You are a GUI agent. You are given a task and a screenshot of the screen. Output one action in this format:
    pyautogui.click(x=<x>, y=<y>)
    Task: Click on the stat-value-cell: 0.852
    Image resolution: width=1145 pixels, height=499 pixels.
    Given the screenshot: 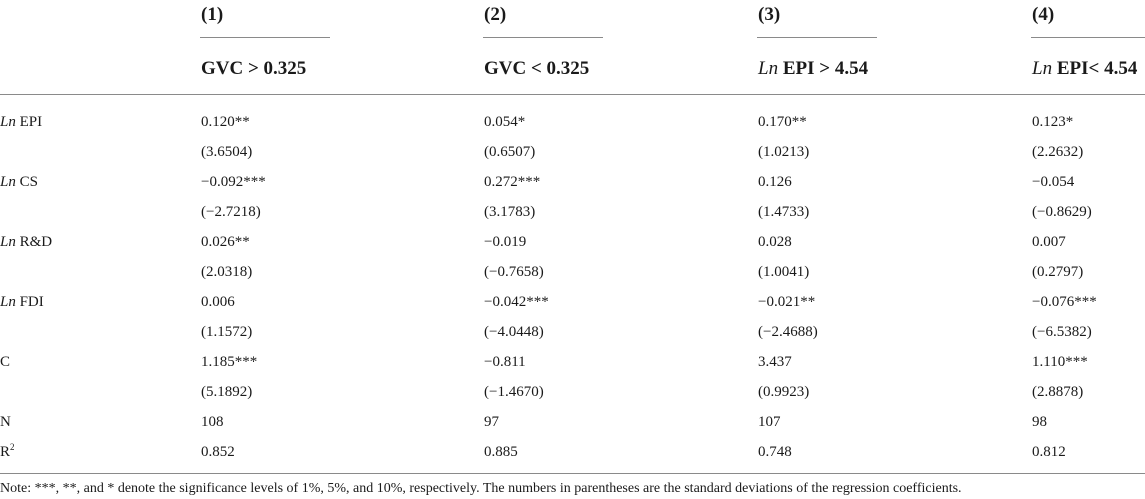 What is the action you would take?
    pyautogui.click(x=218, y=452)
    